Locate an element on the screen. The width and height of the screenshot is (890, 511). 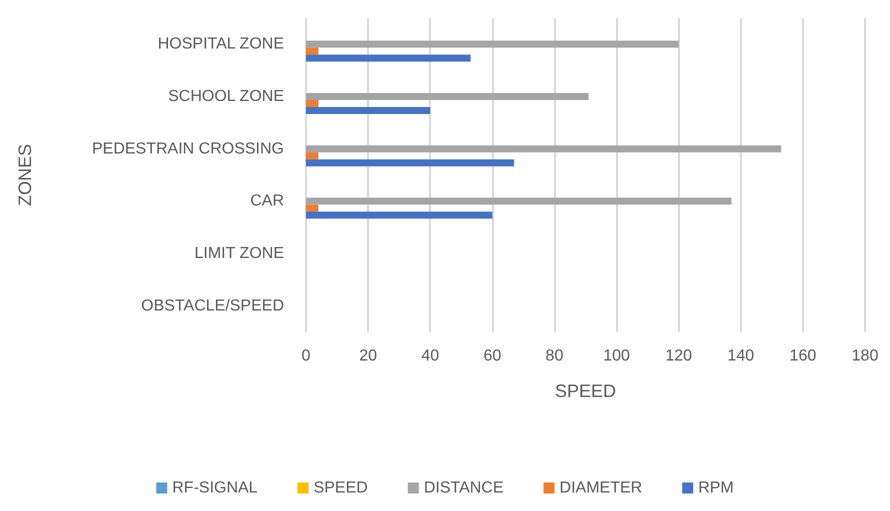
y-tick-label: HOSPITAL ZONE is located at coordinates (221, 44).